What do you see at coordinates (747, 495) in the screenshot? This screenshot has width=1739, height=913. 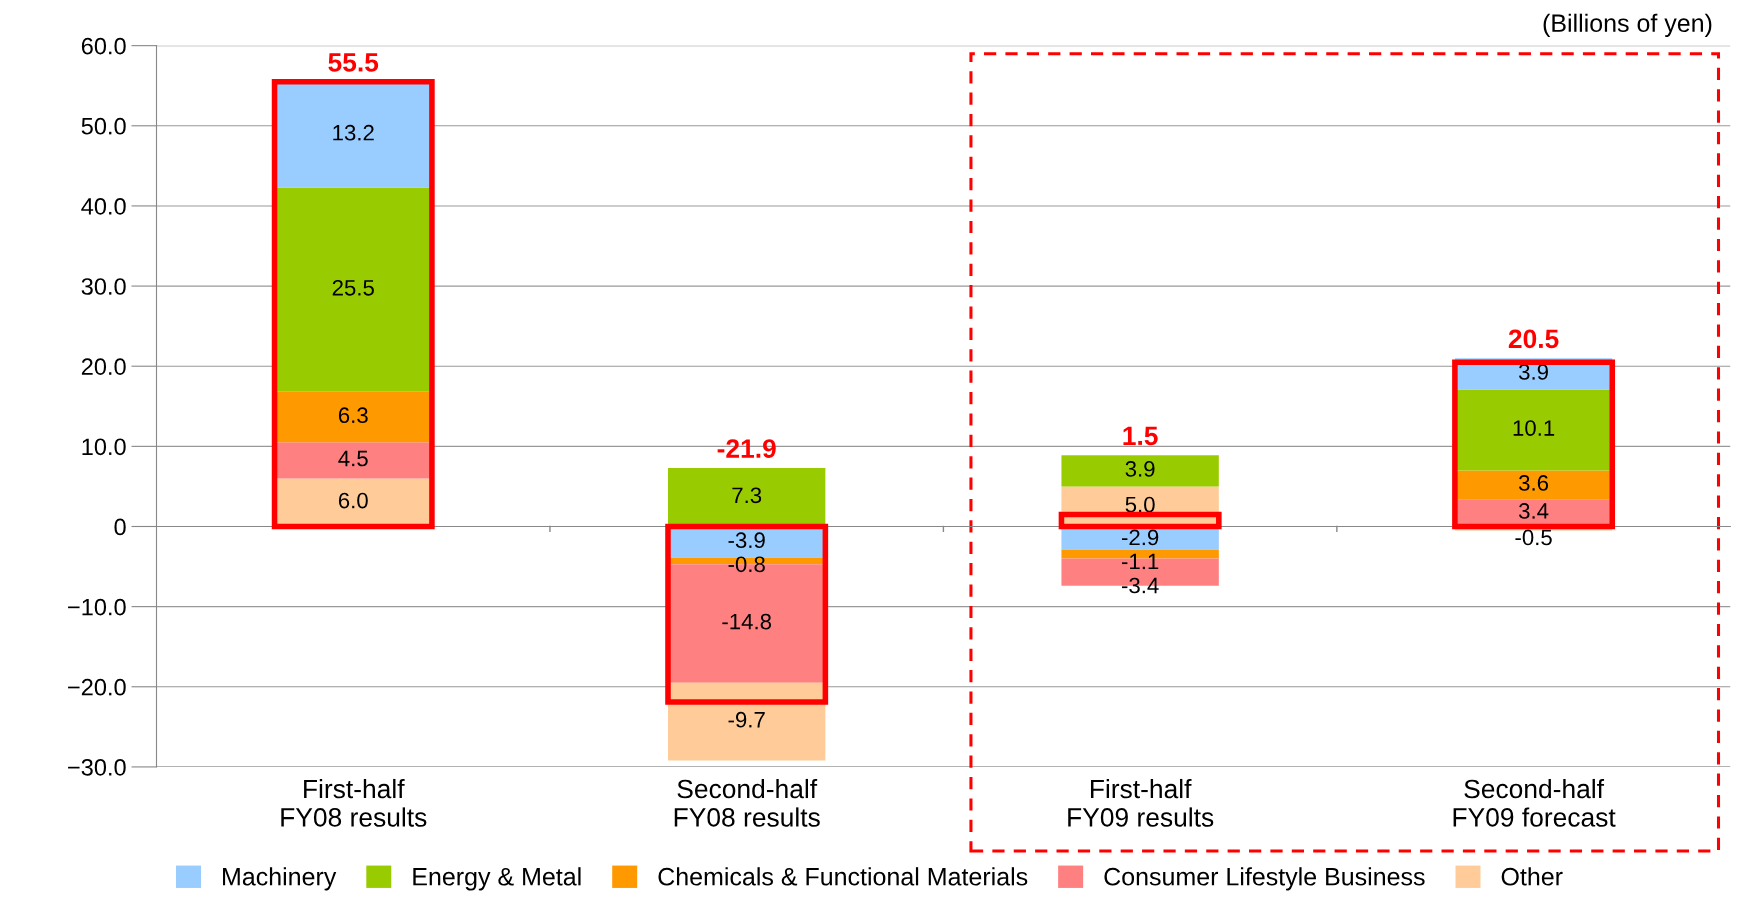 I see `data-label: 7.3` at bounding box center [747, 495].